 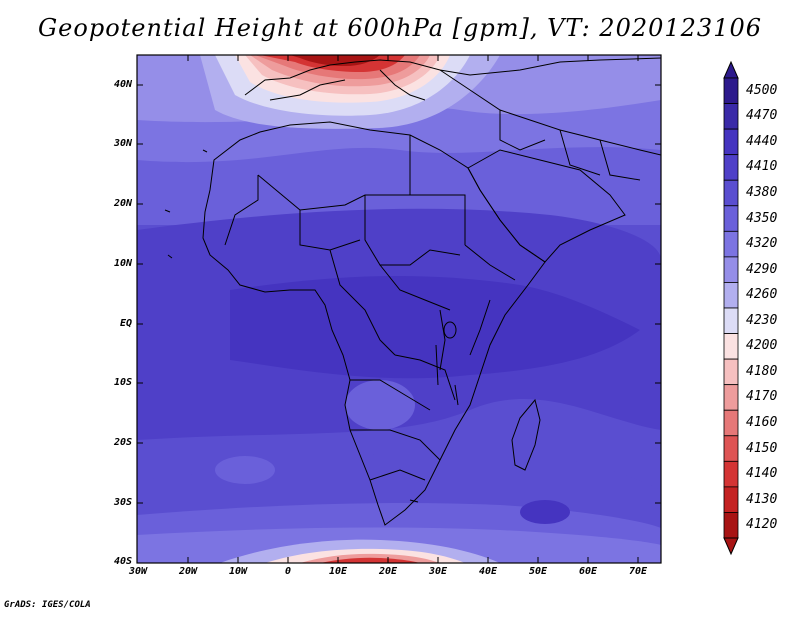 What do you see at coordinates (188, 571) in the screenshot?
I see `lon-label: 20W` at bounding box center [188, 571].